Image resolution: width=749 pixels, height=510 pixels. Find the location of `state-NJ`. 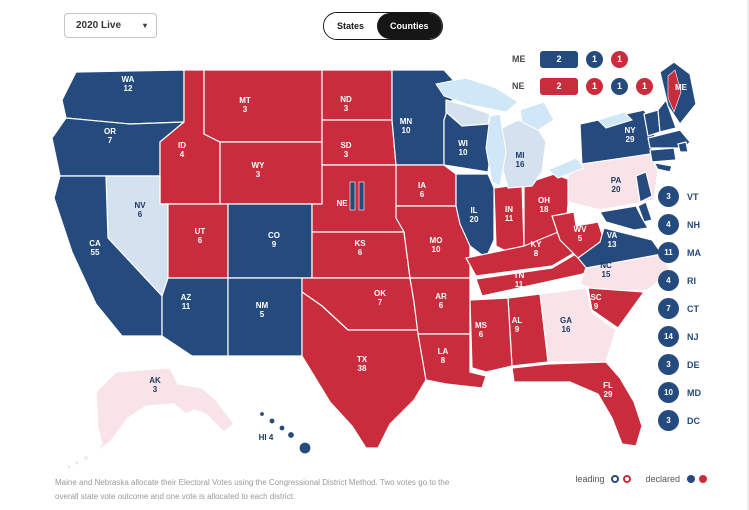

state-NJ is located at coordinates (644, 187).